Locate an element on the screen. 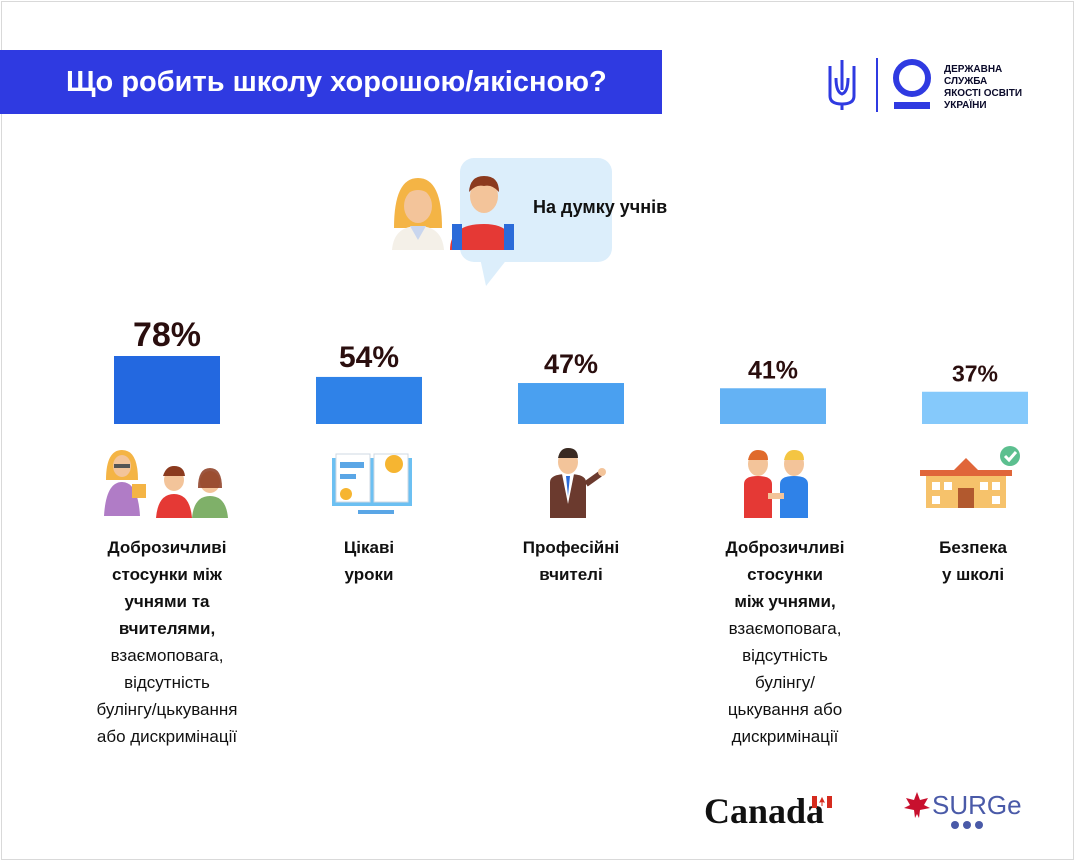  label-title-line: Цікаві is located at coordinates (369, 547).